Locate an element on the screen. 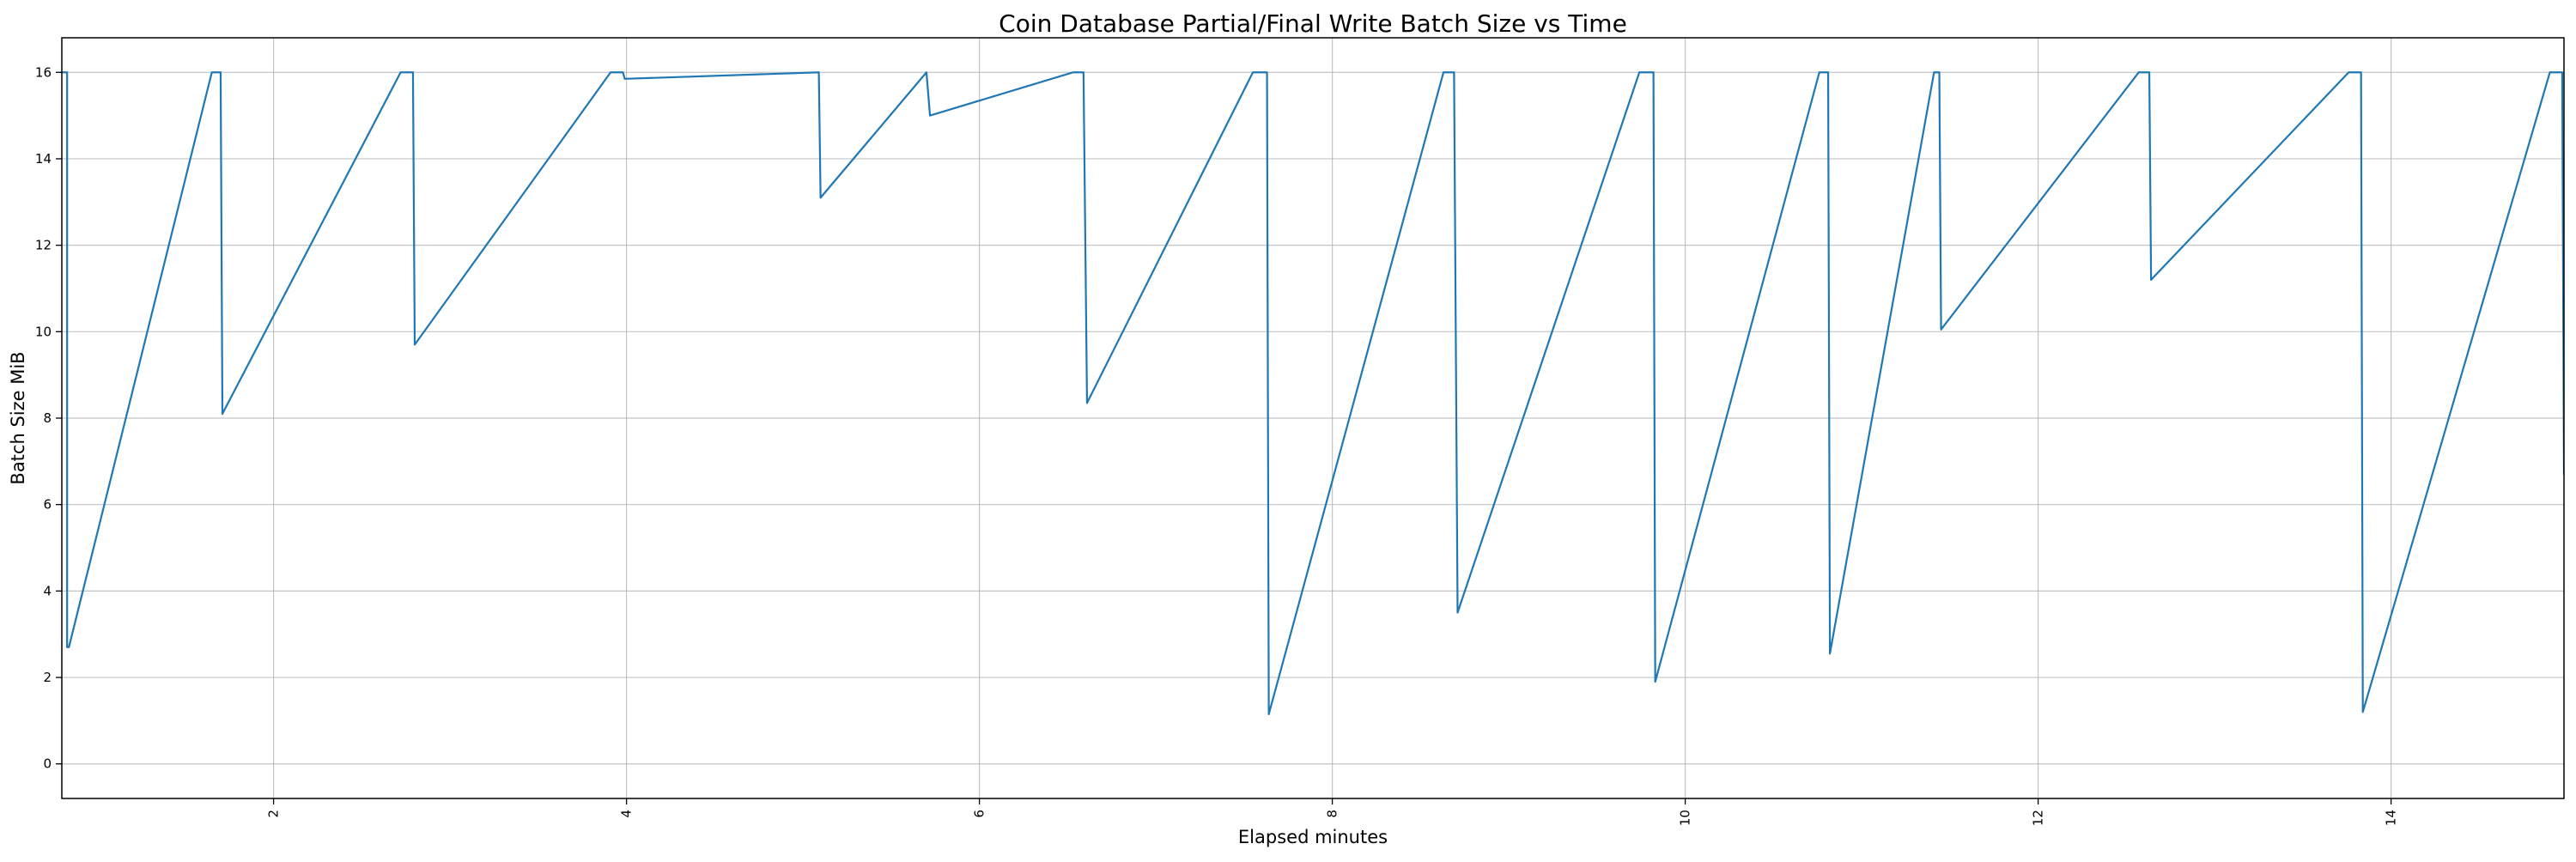 The height and width of the screenshot is (862, 2576). y-tick-label: 2 is located at coordinates (48, 677).